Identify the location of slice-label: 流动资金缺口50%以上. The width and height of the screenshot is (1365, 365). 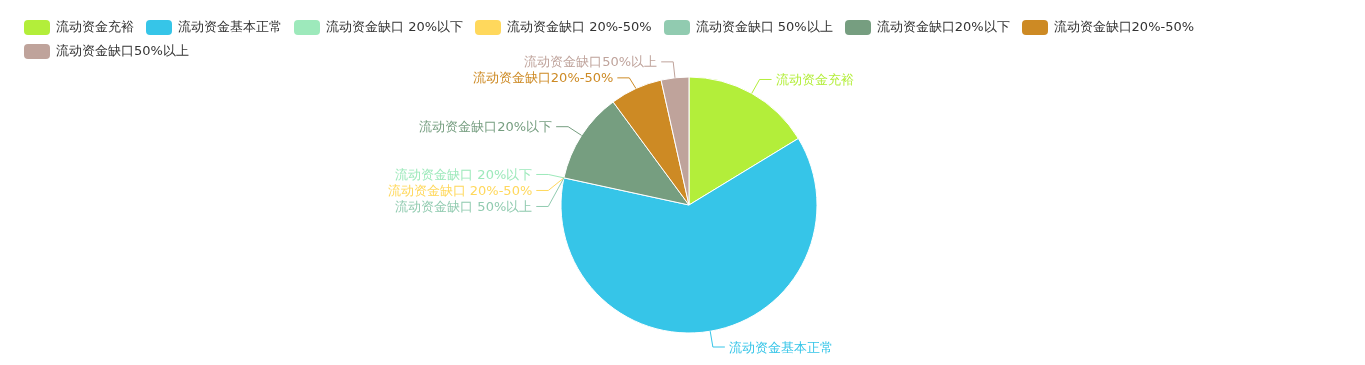
(591, 62).